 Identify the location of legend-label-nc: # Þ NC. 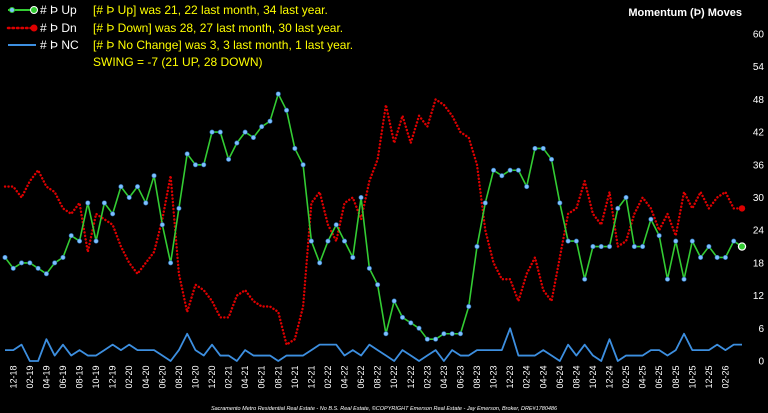
(59, 45).